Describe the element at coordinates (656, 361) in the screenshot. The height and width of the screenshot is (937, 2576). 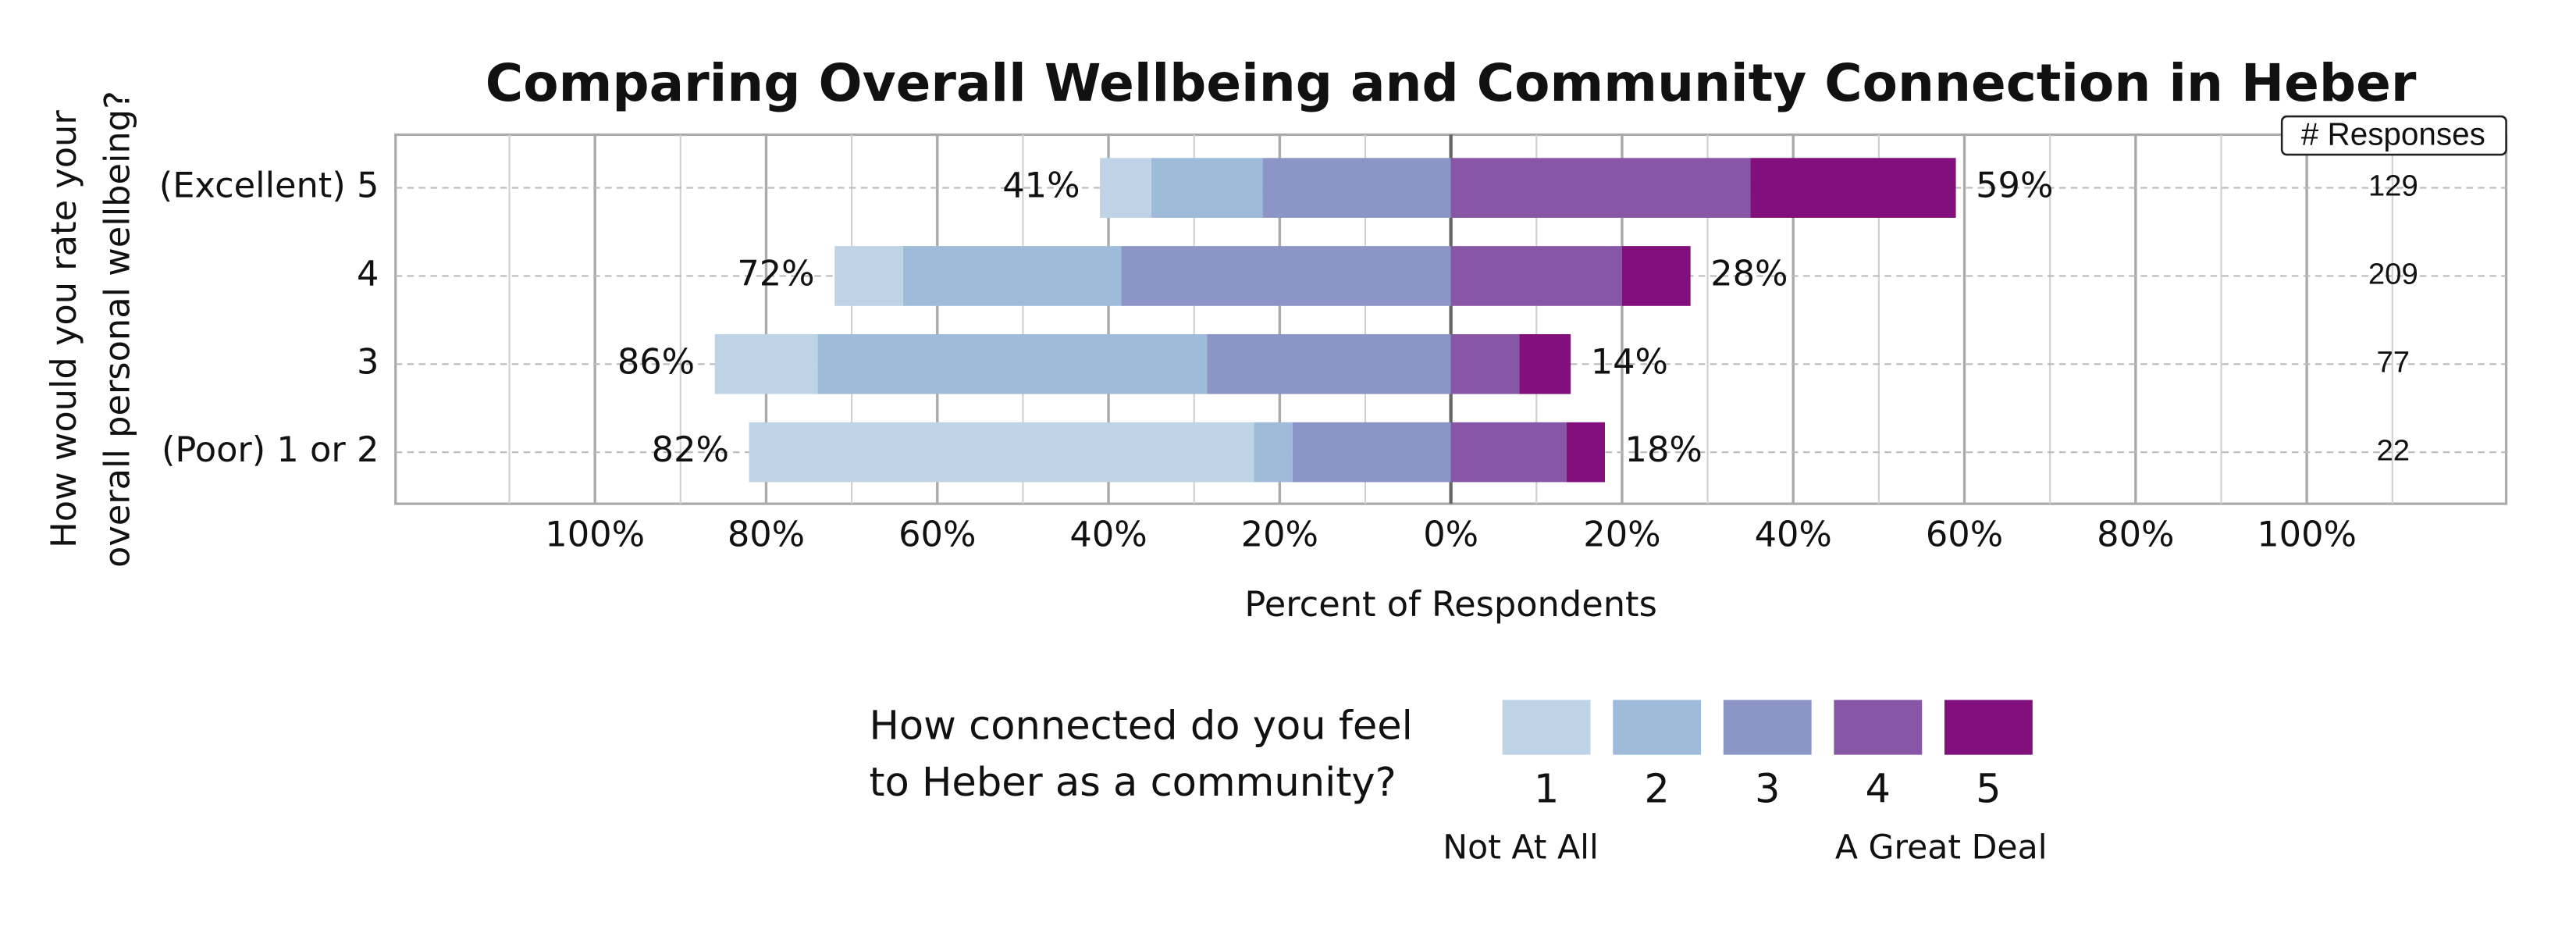
I see `left-total-label: 86%` at that location.